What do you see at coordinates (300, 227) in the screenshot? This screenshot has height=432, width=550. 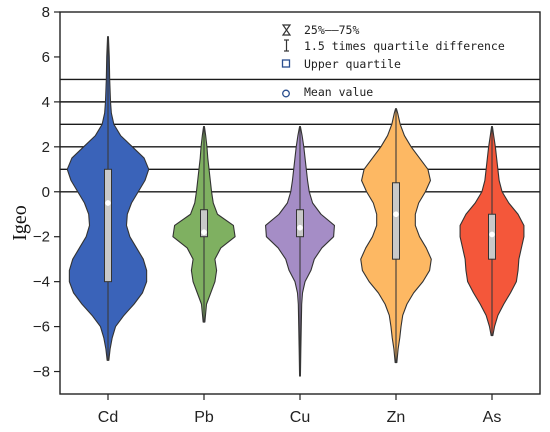 I see `mean-marker-cu` at bounding box center [300, 227].